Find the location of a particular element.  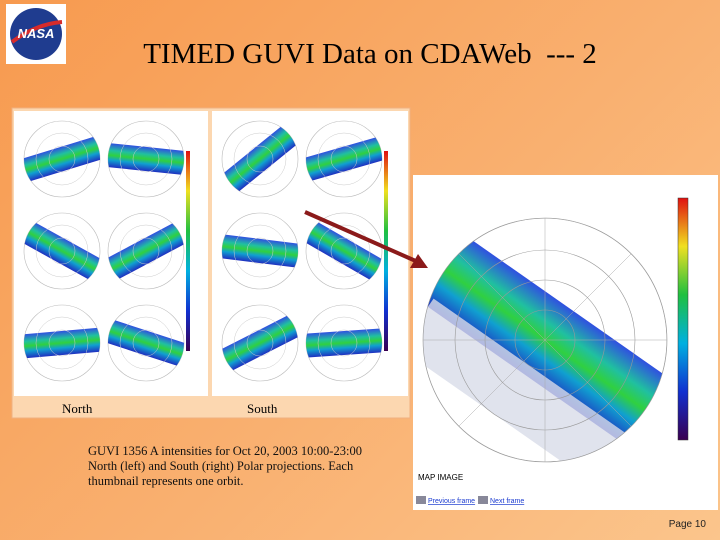

prev-link: Previous frame is located at coordinates (451, 501).